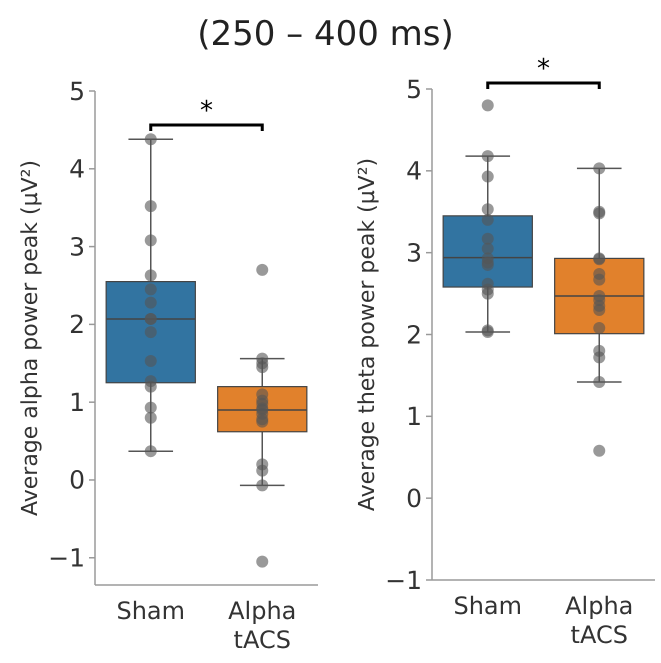 Image resolution: width=661 pixels, height=663 pixels. Describe the element at coordinates (325, 34) in the screenshot. I see `chart-title: (250 – 400 ms)` at that location.